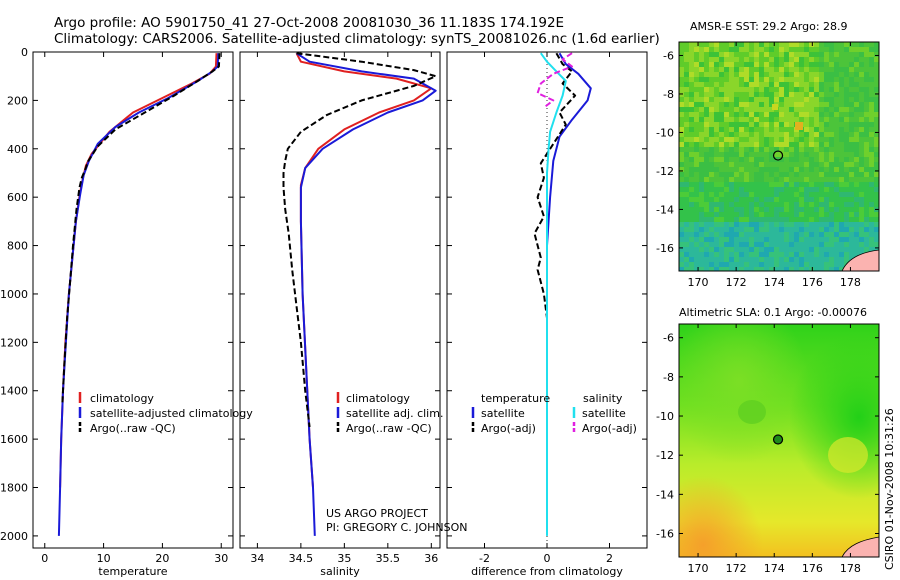  I want to click on x-tick-label: 35, so click(344, 558).